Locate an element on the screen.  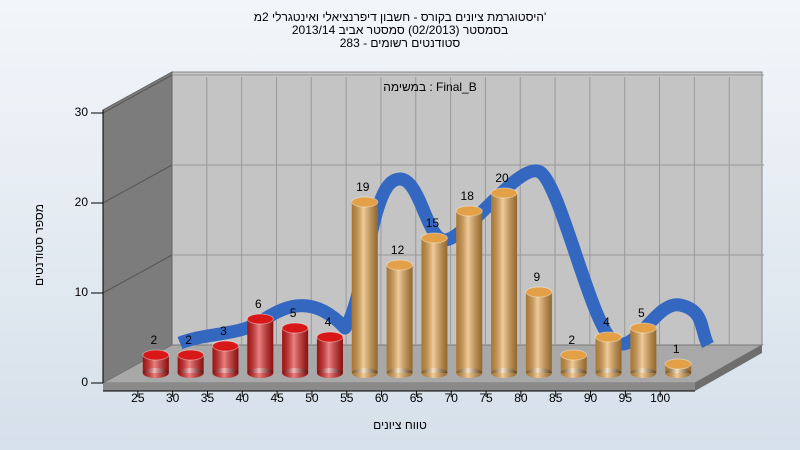
x-tick-label: 25 is located at coordinates (138, 398).